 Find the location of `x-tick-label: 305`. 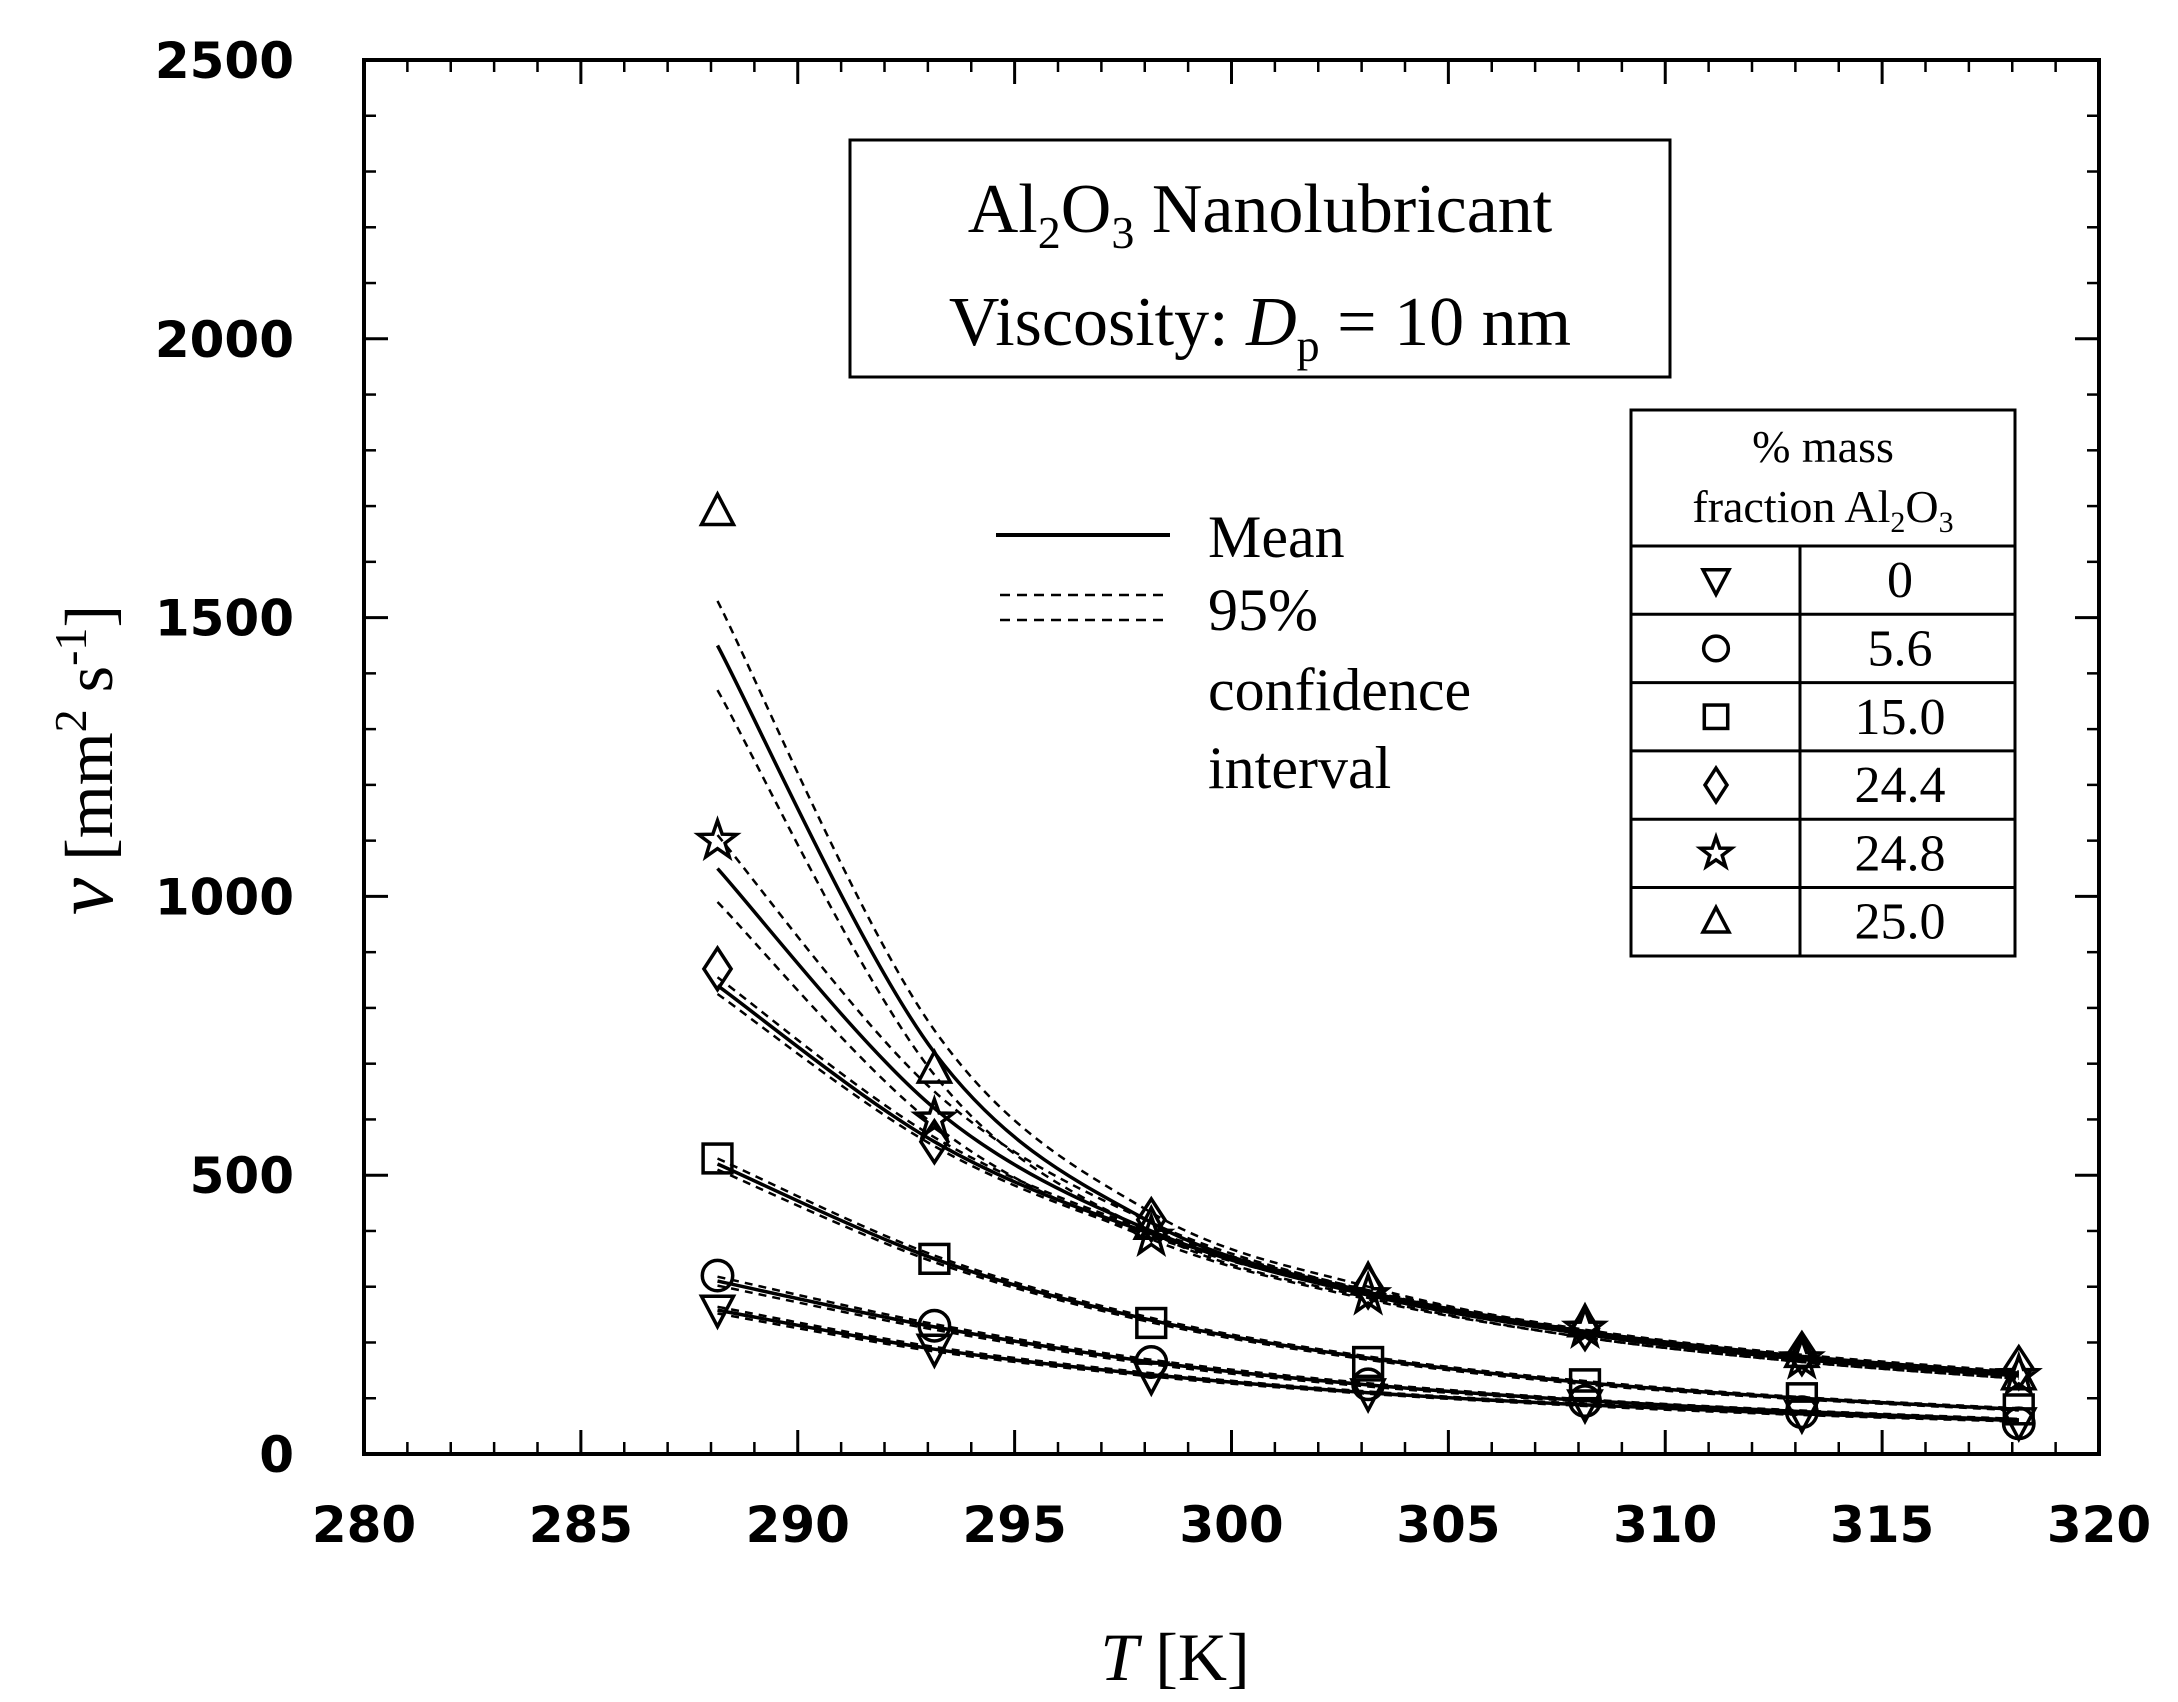

x-tick-label: 305 is located at coordinates (1448, 1525).